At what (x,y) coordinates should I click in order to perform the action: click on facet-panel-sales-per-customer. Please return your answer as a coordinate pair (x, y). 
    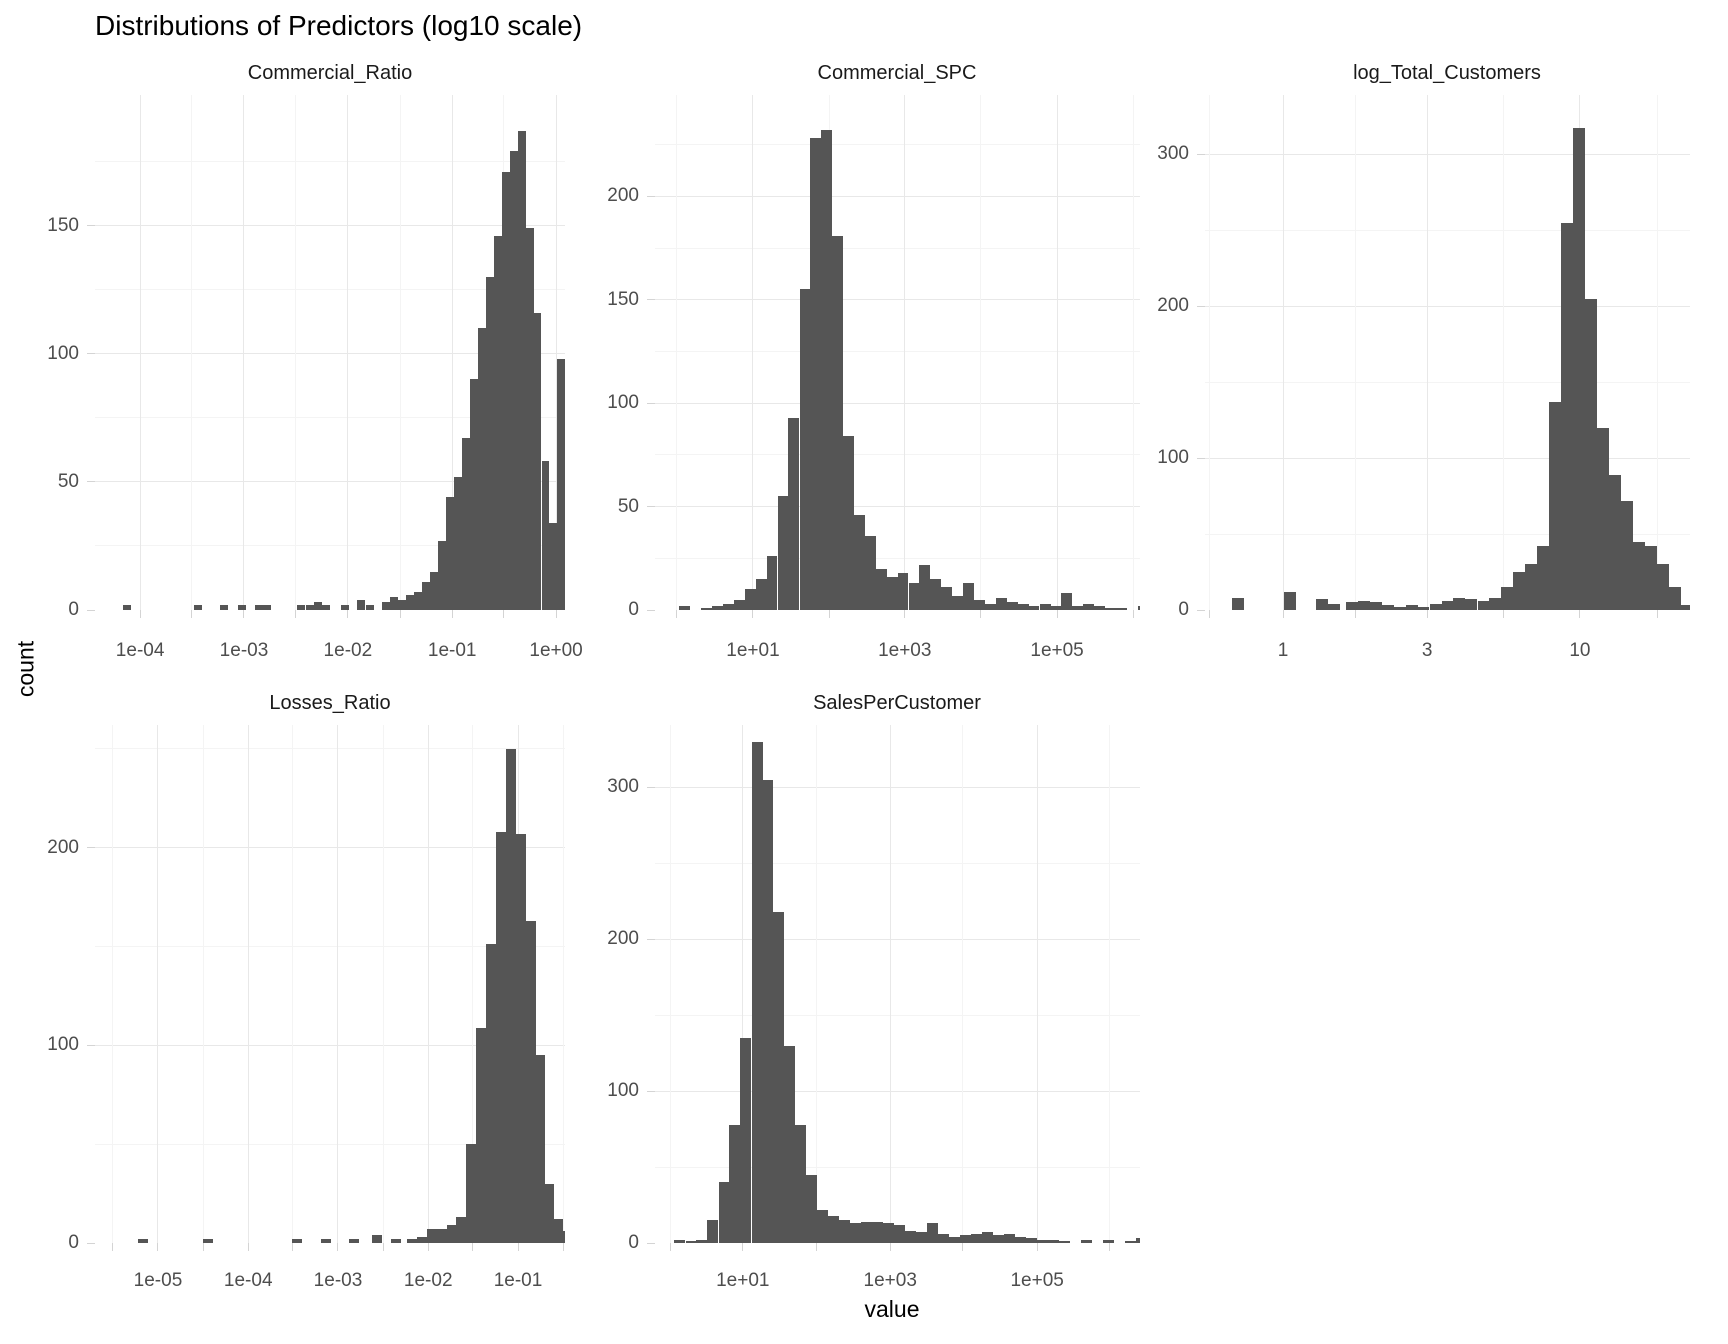
    Looking at the image, I should click on (897, 984).